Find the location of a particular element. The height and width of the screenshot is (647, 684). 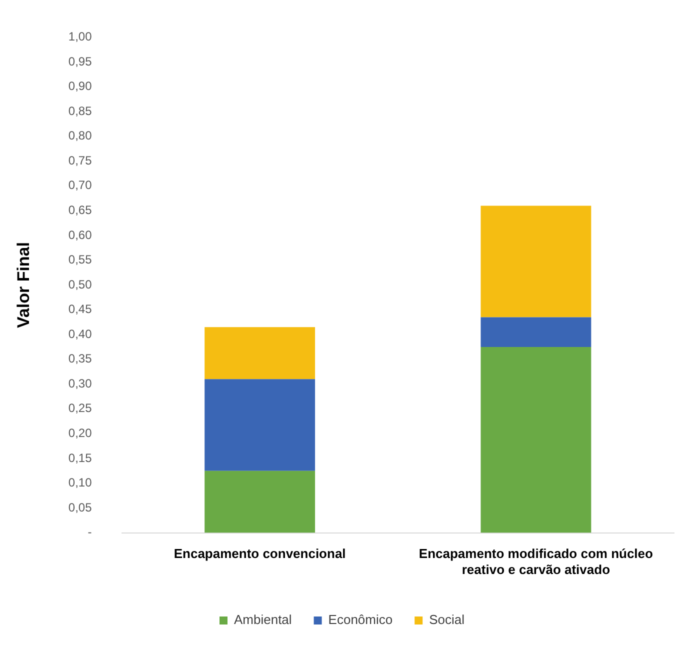

legend-label: Ambiental is located at coordinates (263, 620).